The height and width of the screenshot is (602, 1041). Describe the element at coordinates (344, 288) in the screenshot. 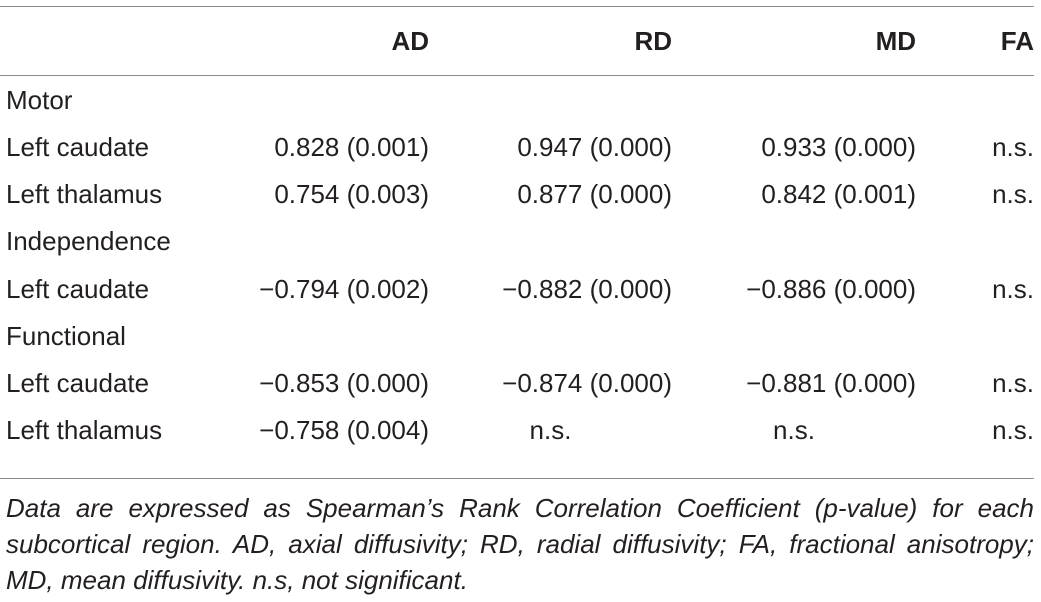

I see `cell-ad: −0.794 (0.002)` at that location.